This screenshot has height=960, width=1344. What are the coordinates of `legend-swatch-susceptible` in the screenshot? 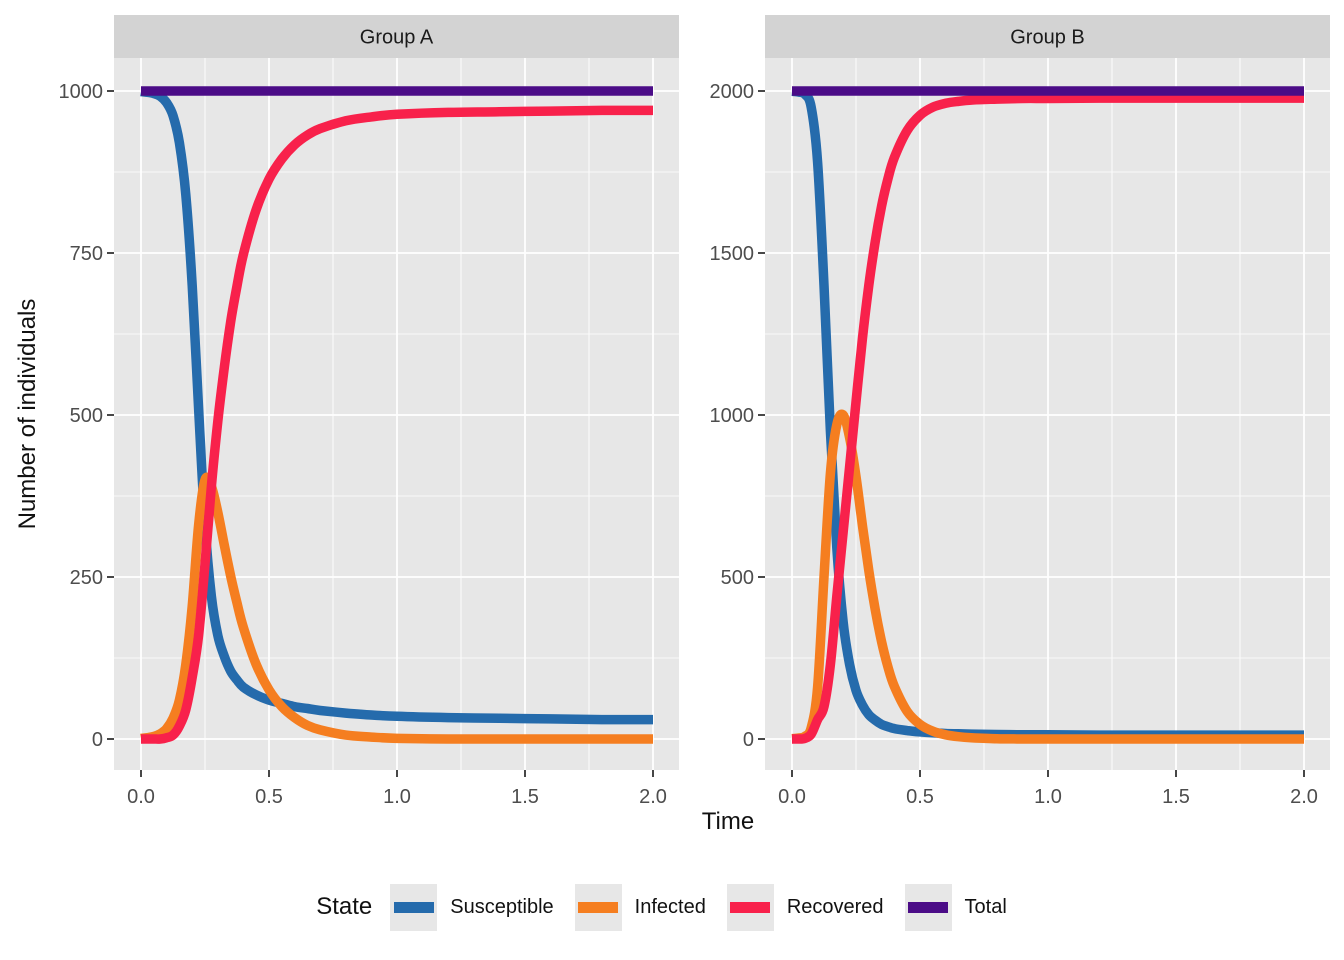 It's located at (413, 907).